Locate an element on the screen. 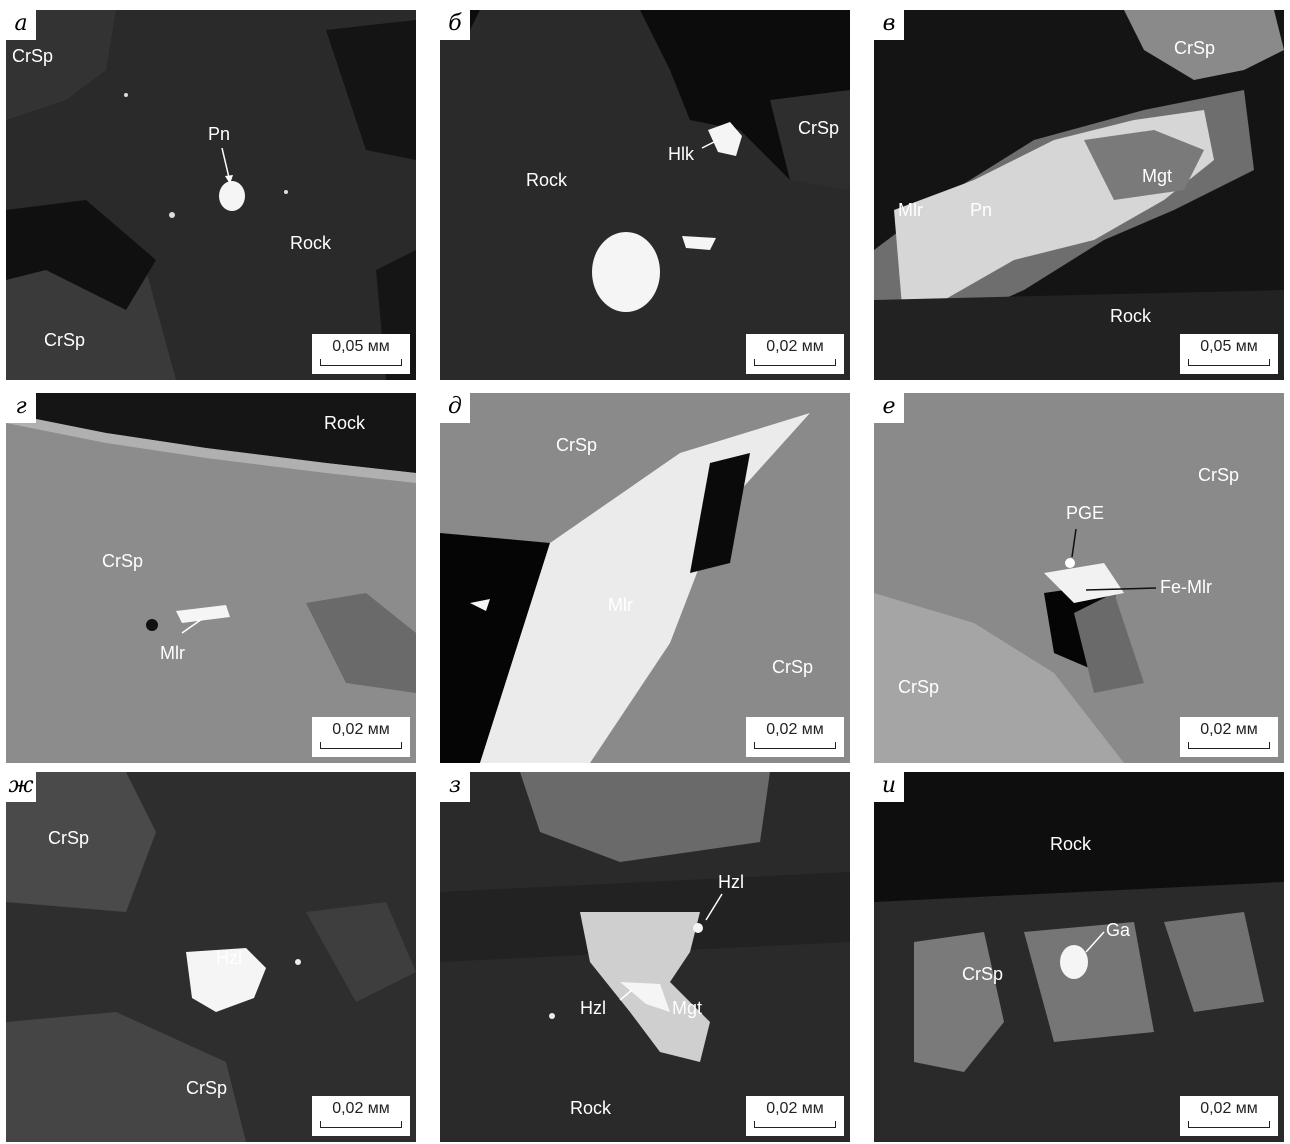 The width and height of the screenshot is (1290, 1144). panel-letter: д is located at coordinates (455, 408).